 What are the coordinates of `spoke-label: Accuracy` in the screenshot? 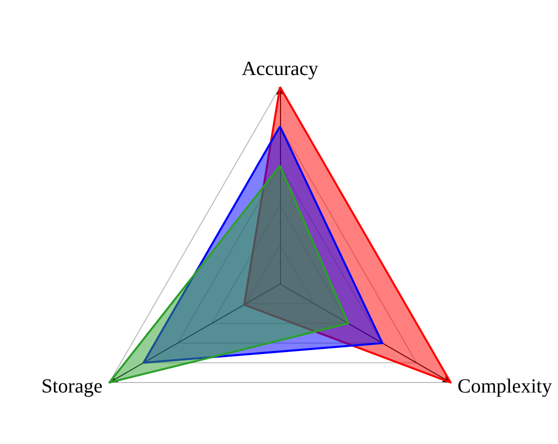 It's located at (280, 69).